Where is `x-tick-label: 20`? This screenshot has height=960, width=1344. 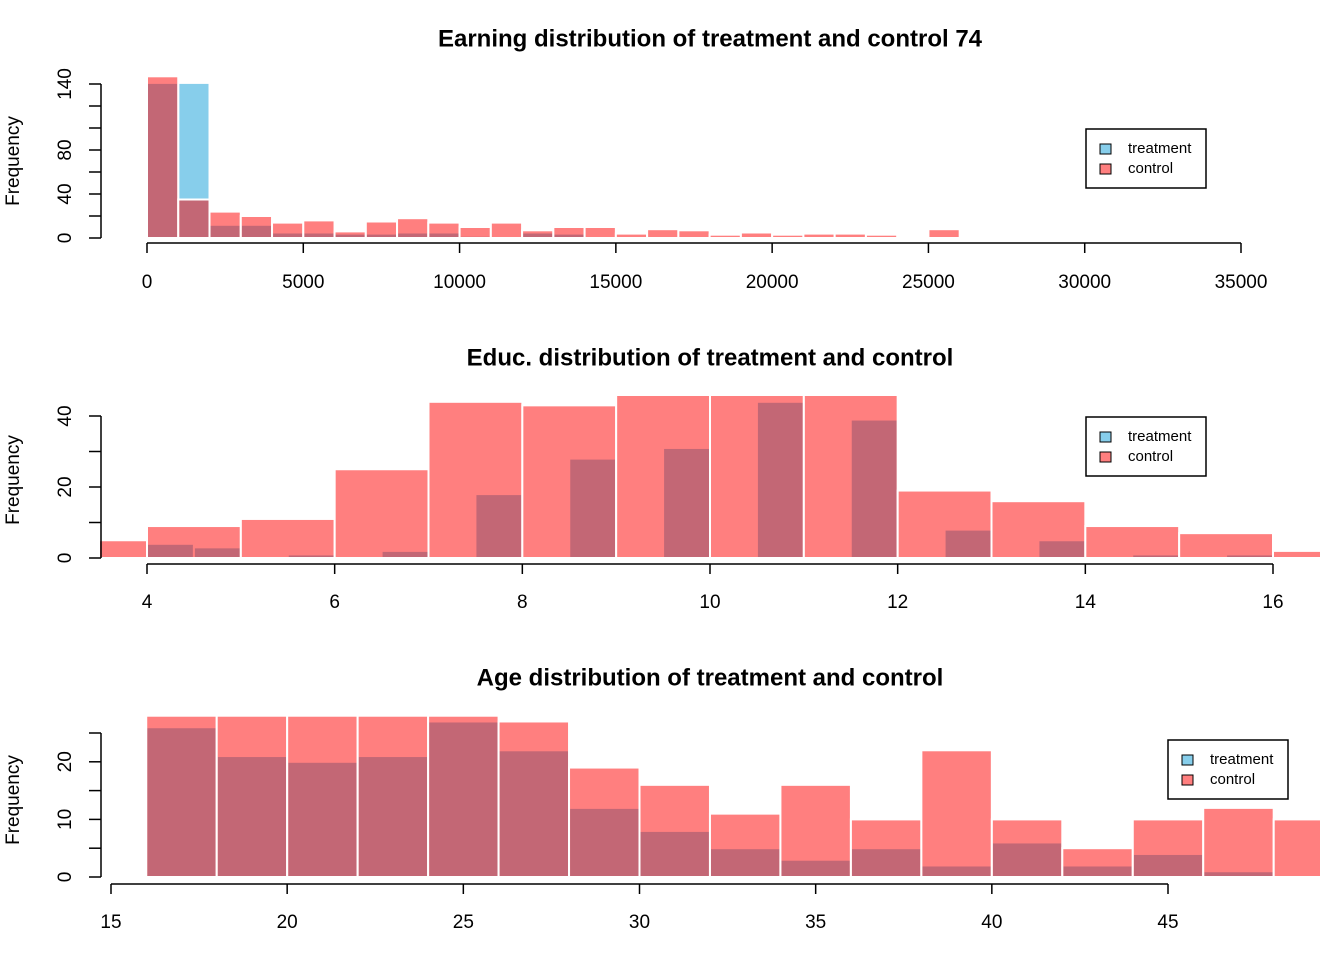 x-tick-label: 20 is located at coordinates (287, 922).